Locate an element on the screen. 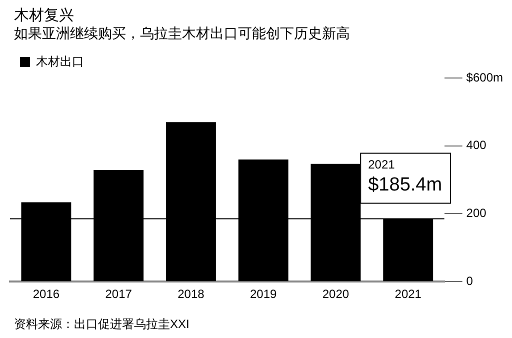 This screenshot has height=338, width=512. x-tick-label: 2020 is located at coordinates (336, 294).